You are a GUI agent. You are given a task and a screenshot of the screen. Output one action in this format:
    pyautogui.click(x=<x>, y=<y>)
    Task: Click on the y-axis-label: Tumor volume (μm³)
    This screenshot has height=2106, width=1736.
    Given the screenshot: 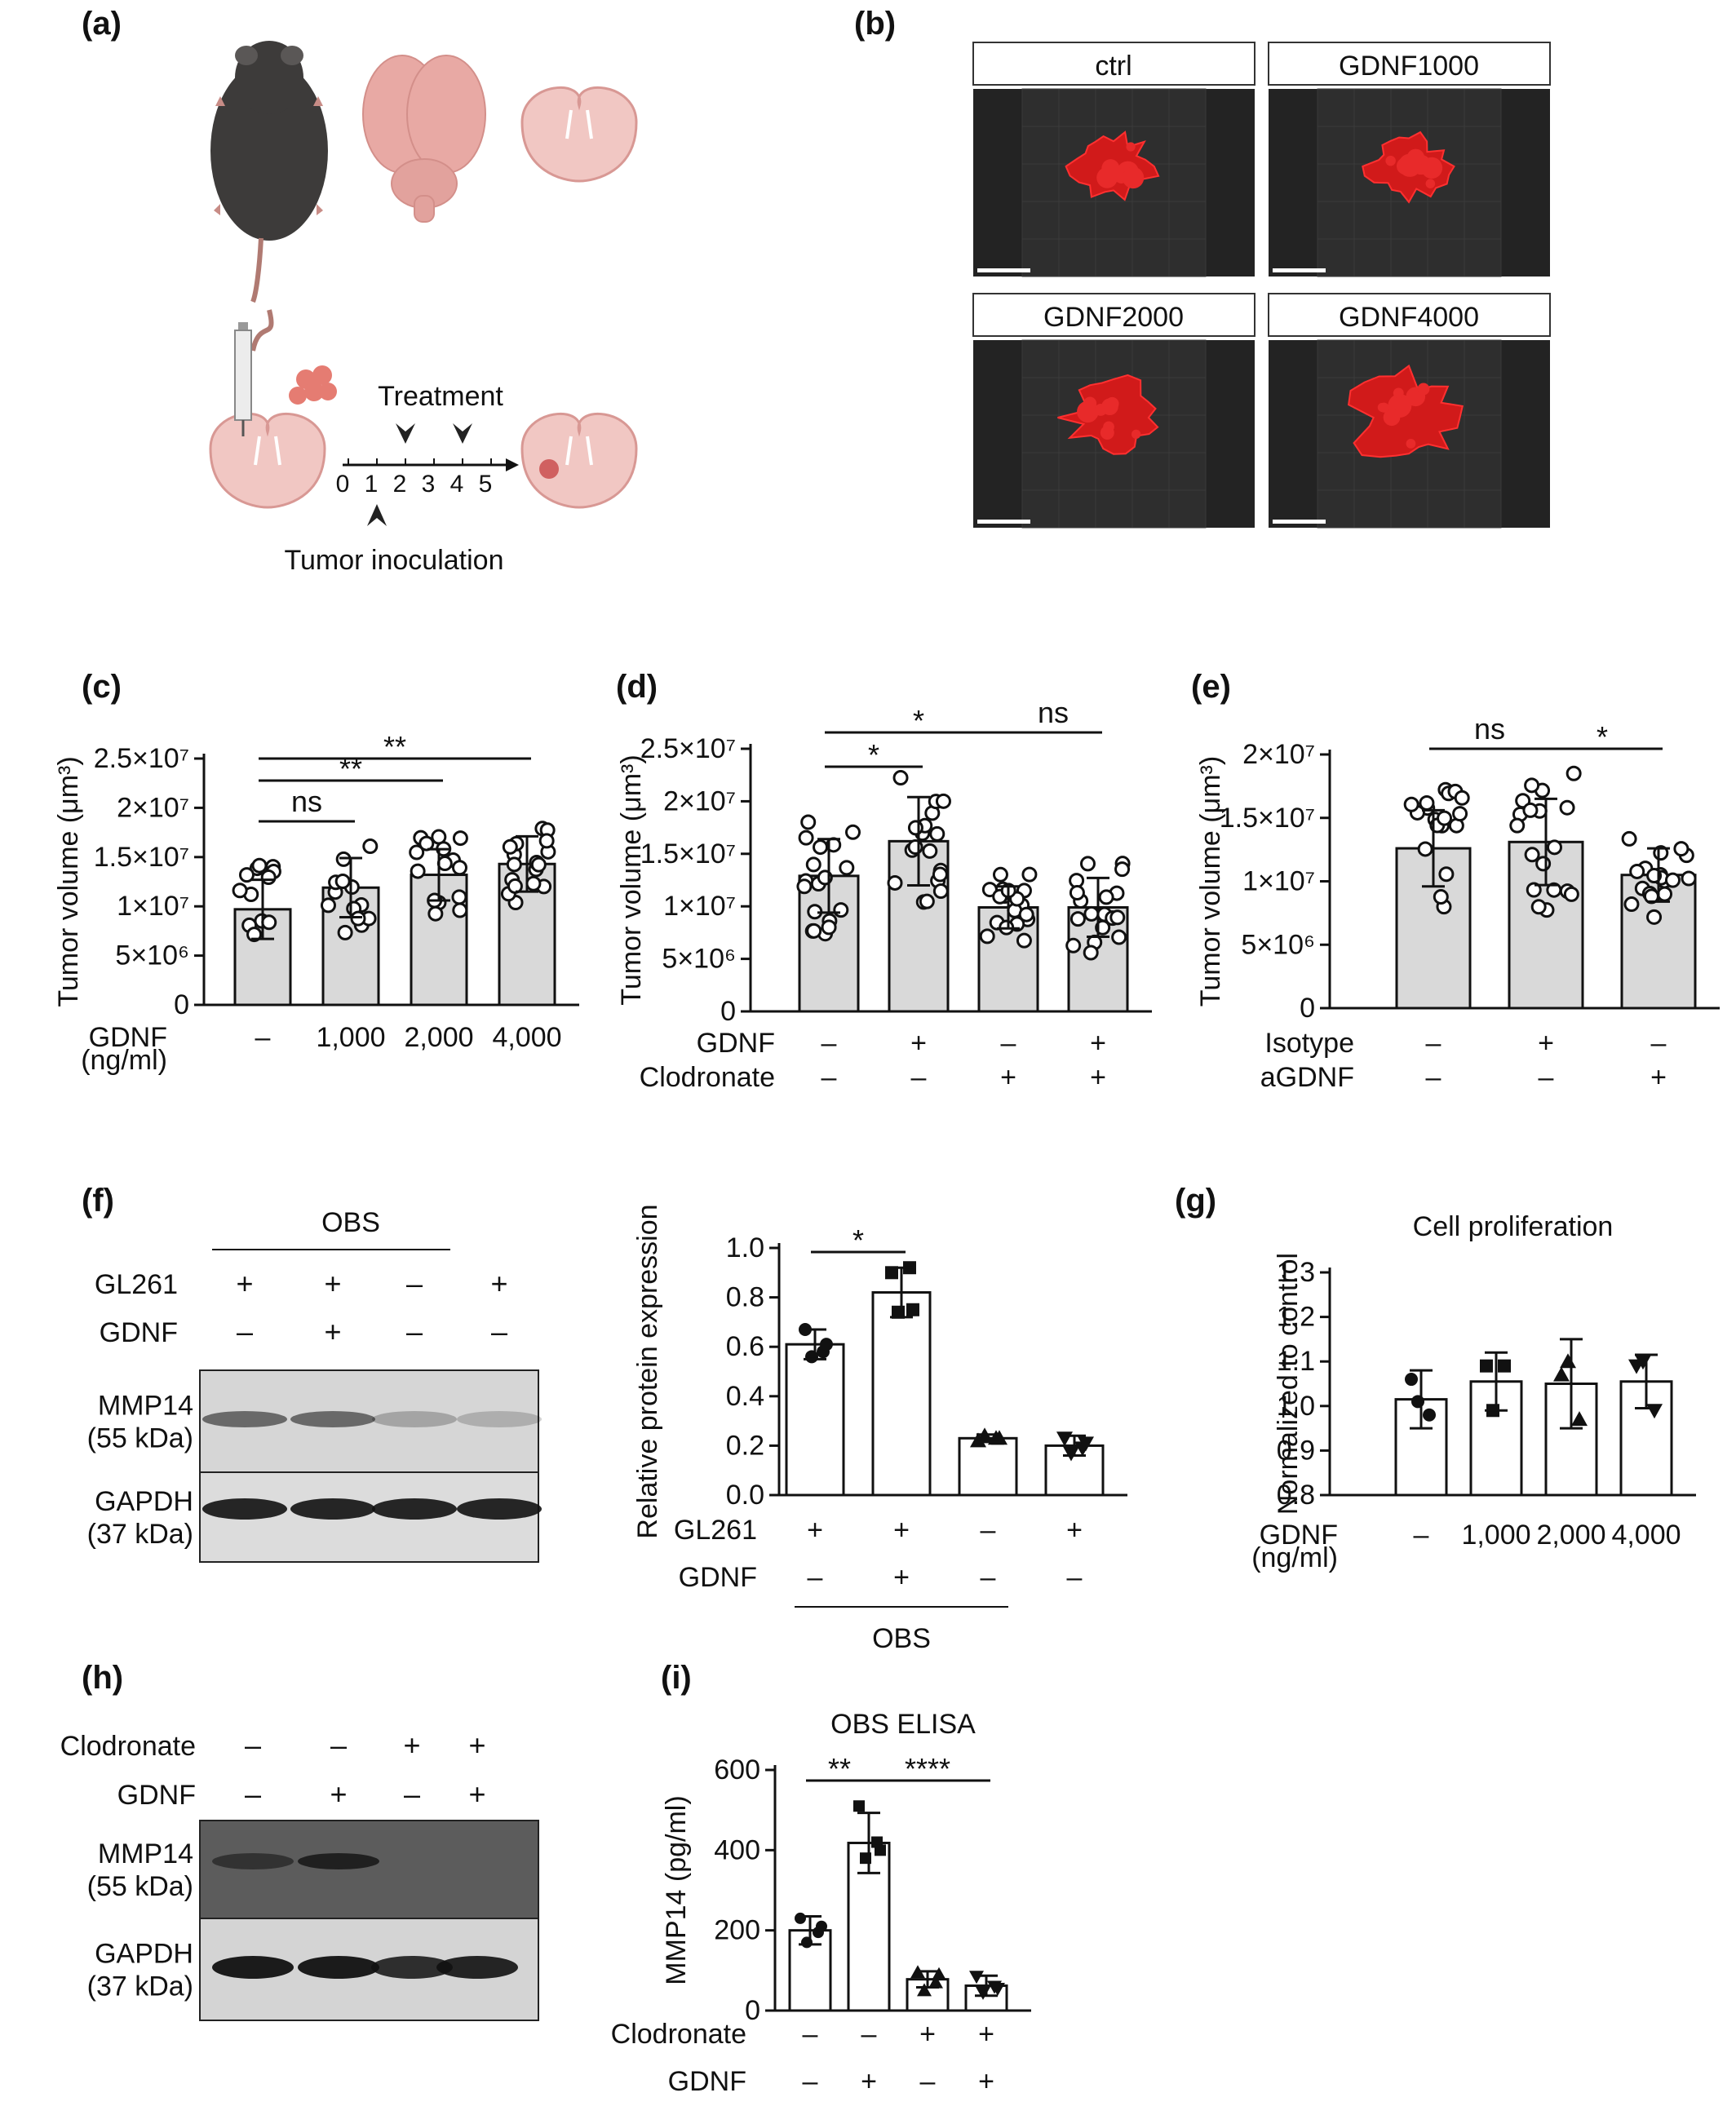 What is the action you would take?
    pyautogui.click(x=1210, y=881)
    